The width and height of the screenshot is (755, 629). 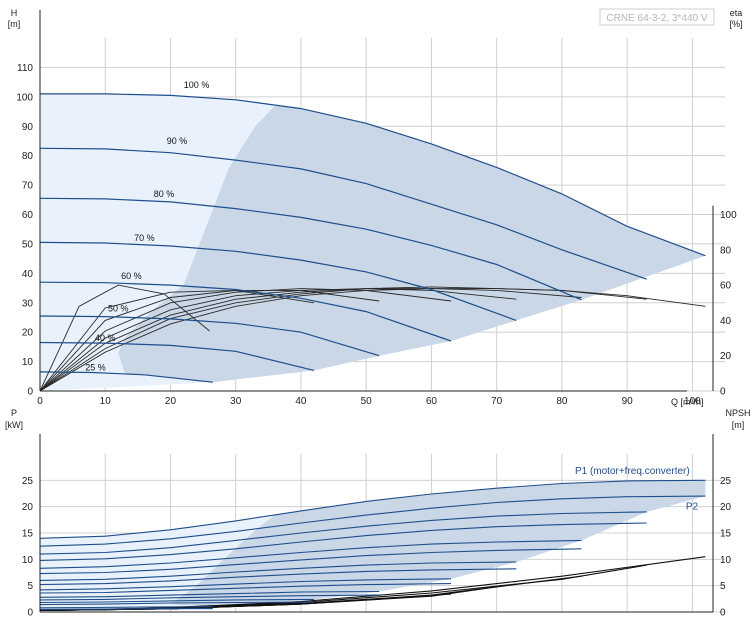 What do you see at coordinates (30, 613) in the screenshot?
I see `bottom-y-tick: 0` at bounding box center [30, 613].